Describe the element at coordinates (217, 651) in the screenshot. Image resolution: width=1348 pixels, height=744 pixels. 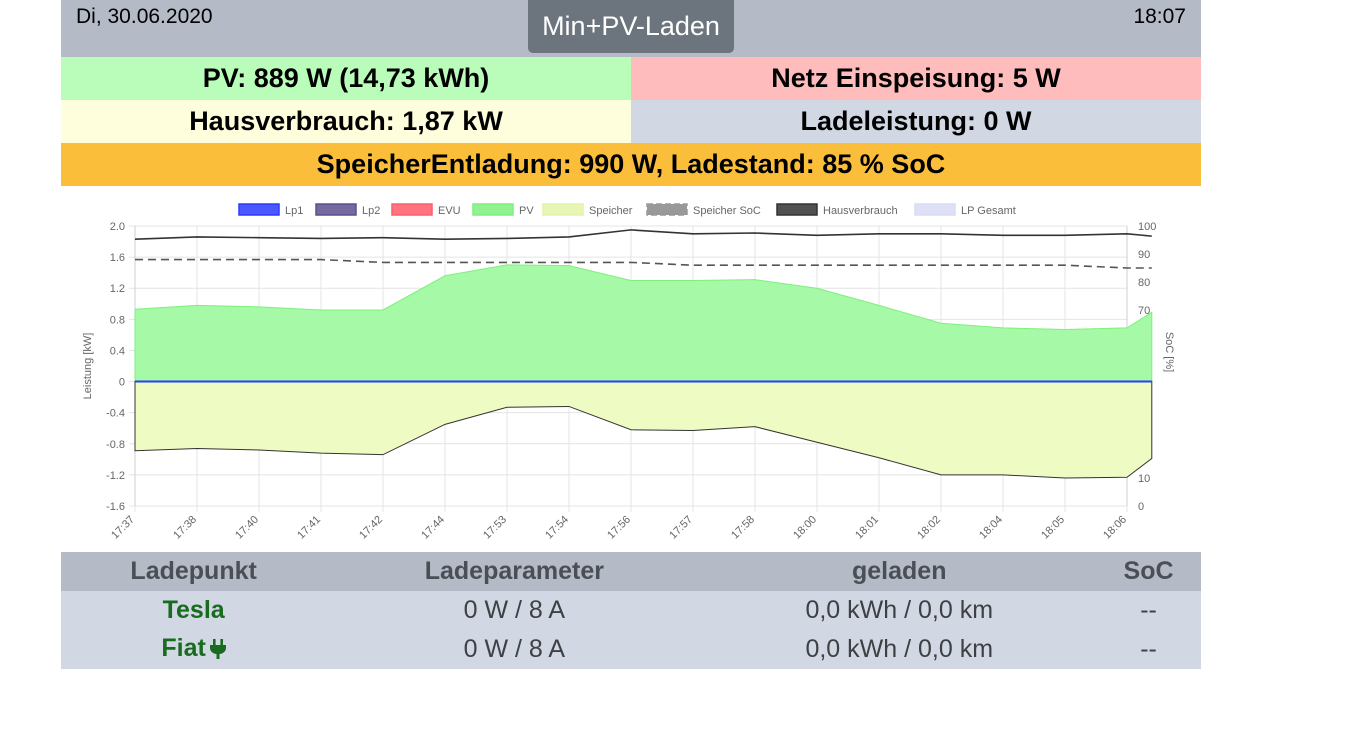
I see `plug-icon` at that location.